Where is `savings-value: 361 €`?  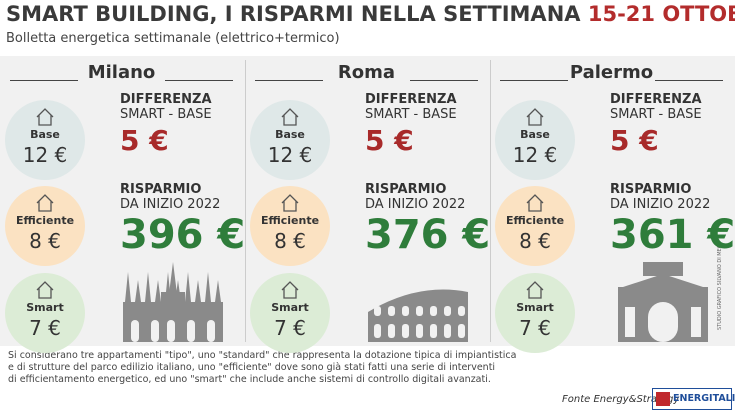
savings-value: 361 € is located at coordinates (672, 235).